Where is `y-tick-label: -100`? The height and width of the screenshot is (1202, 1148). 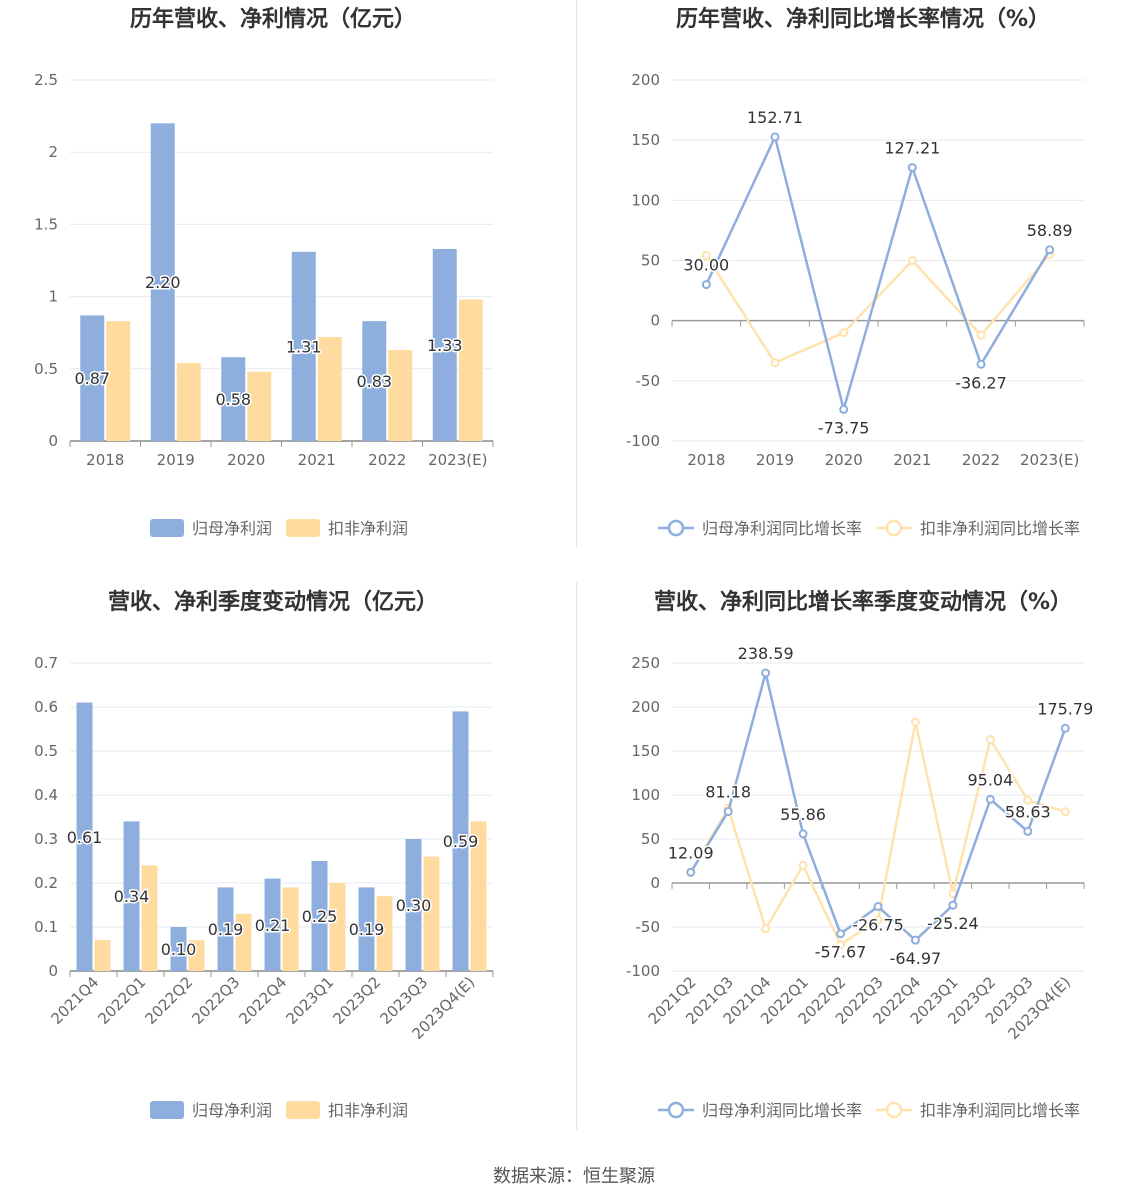 y-tick-label: -100 is located at coordinates (643, 441).